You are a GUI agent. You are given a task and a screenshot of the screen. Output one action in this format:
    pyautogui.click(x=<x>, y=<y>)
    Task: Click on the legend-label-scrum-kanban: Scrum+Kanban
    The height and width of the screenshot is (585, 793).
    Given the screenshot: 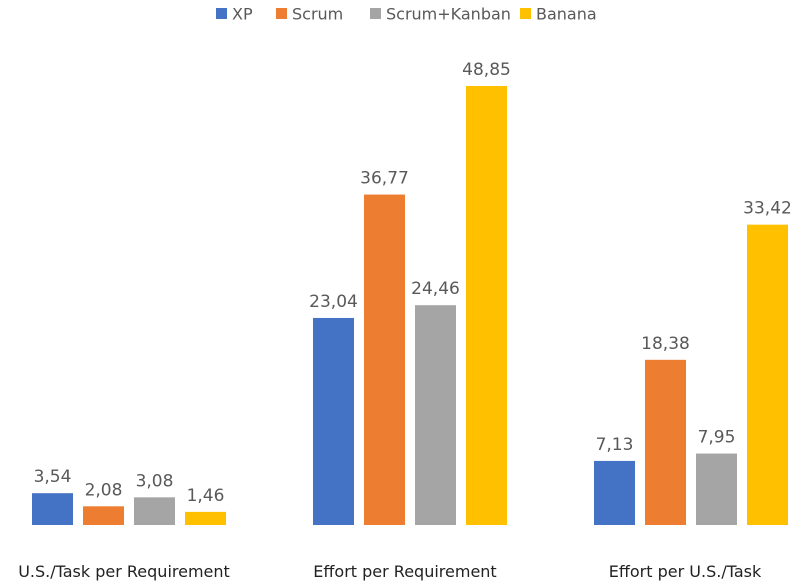 What is the action you would take?
    pyautogui.click(x=448, y=14)
    